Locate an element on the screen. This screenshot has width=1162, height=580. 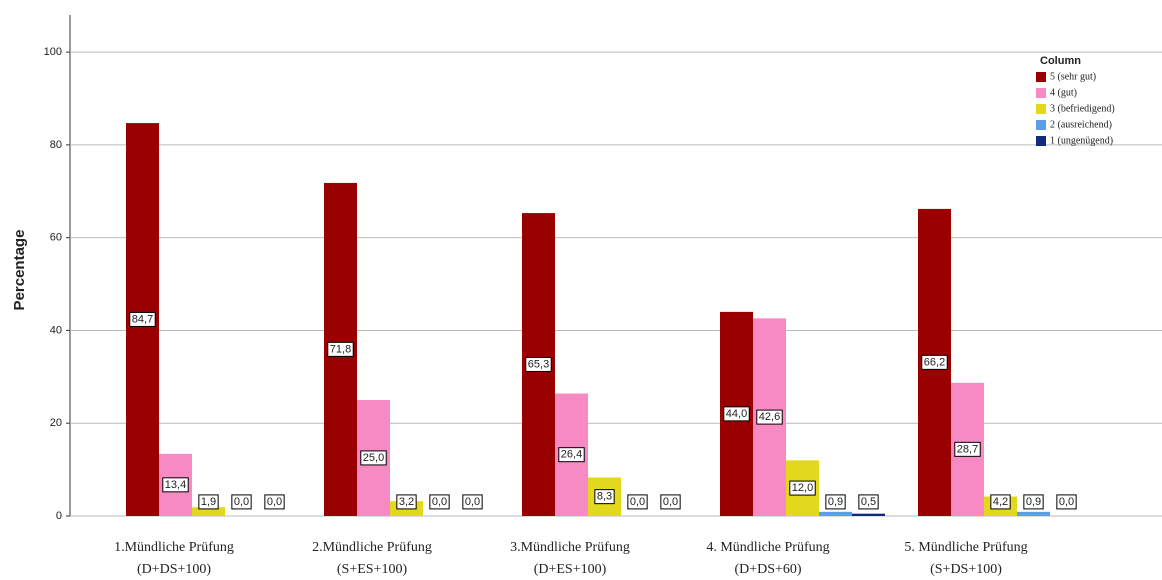
y-axis-label: Percentage is located at coordinates (19, 270).